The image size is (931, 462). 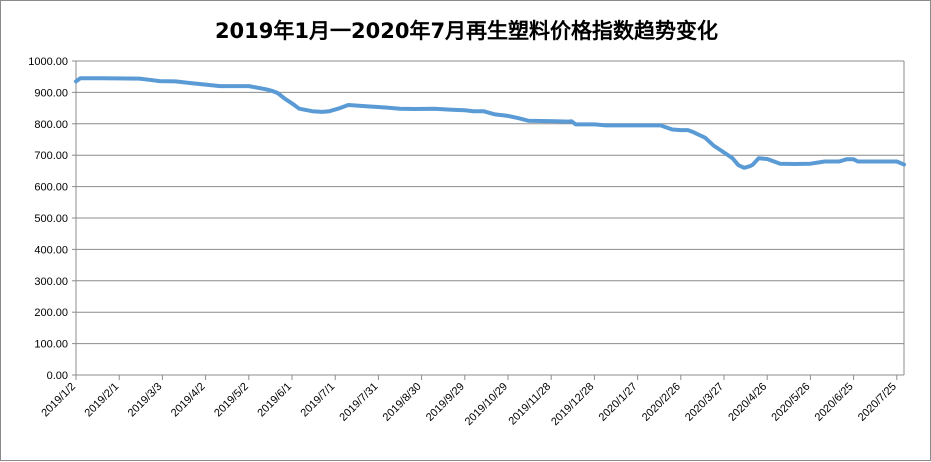 I want to click on y-tick-label: 600.00, so click(x=51, y=188).